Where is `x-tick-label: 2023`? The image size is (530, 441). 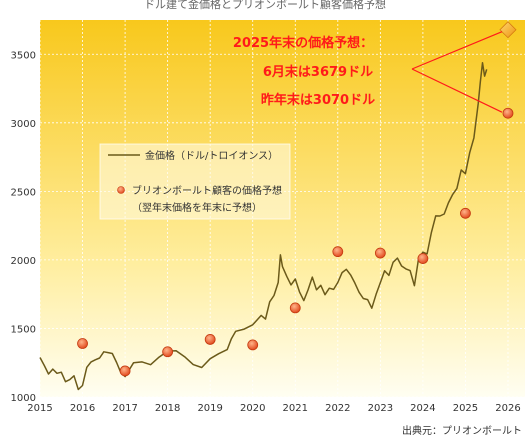 x-tick-label: 2023 is located at coordinates (380, 408).